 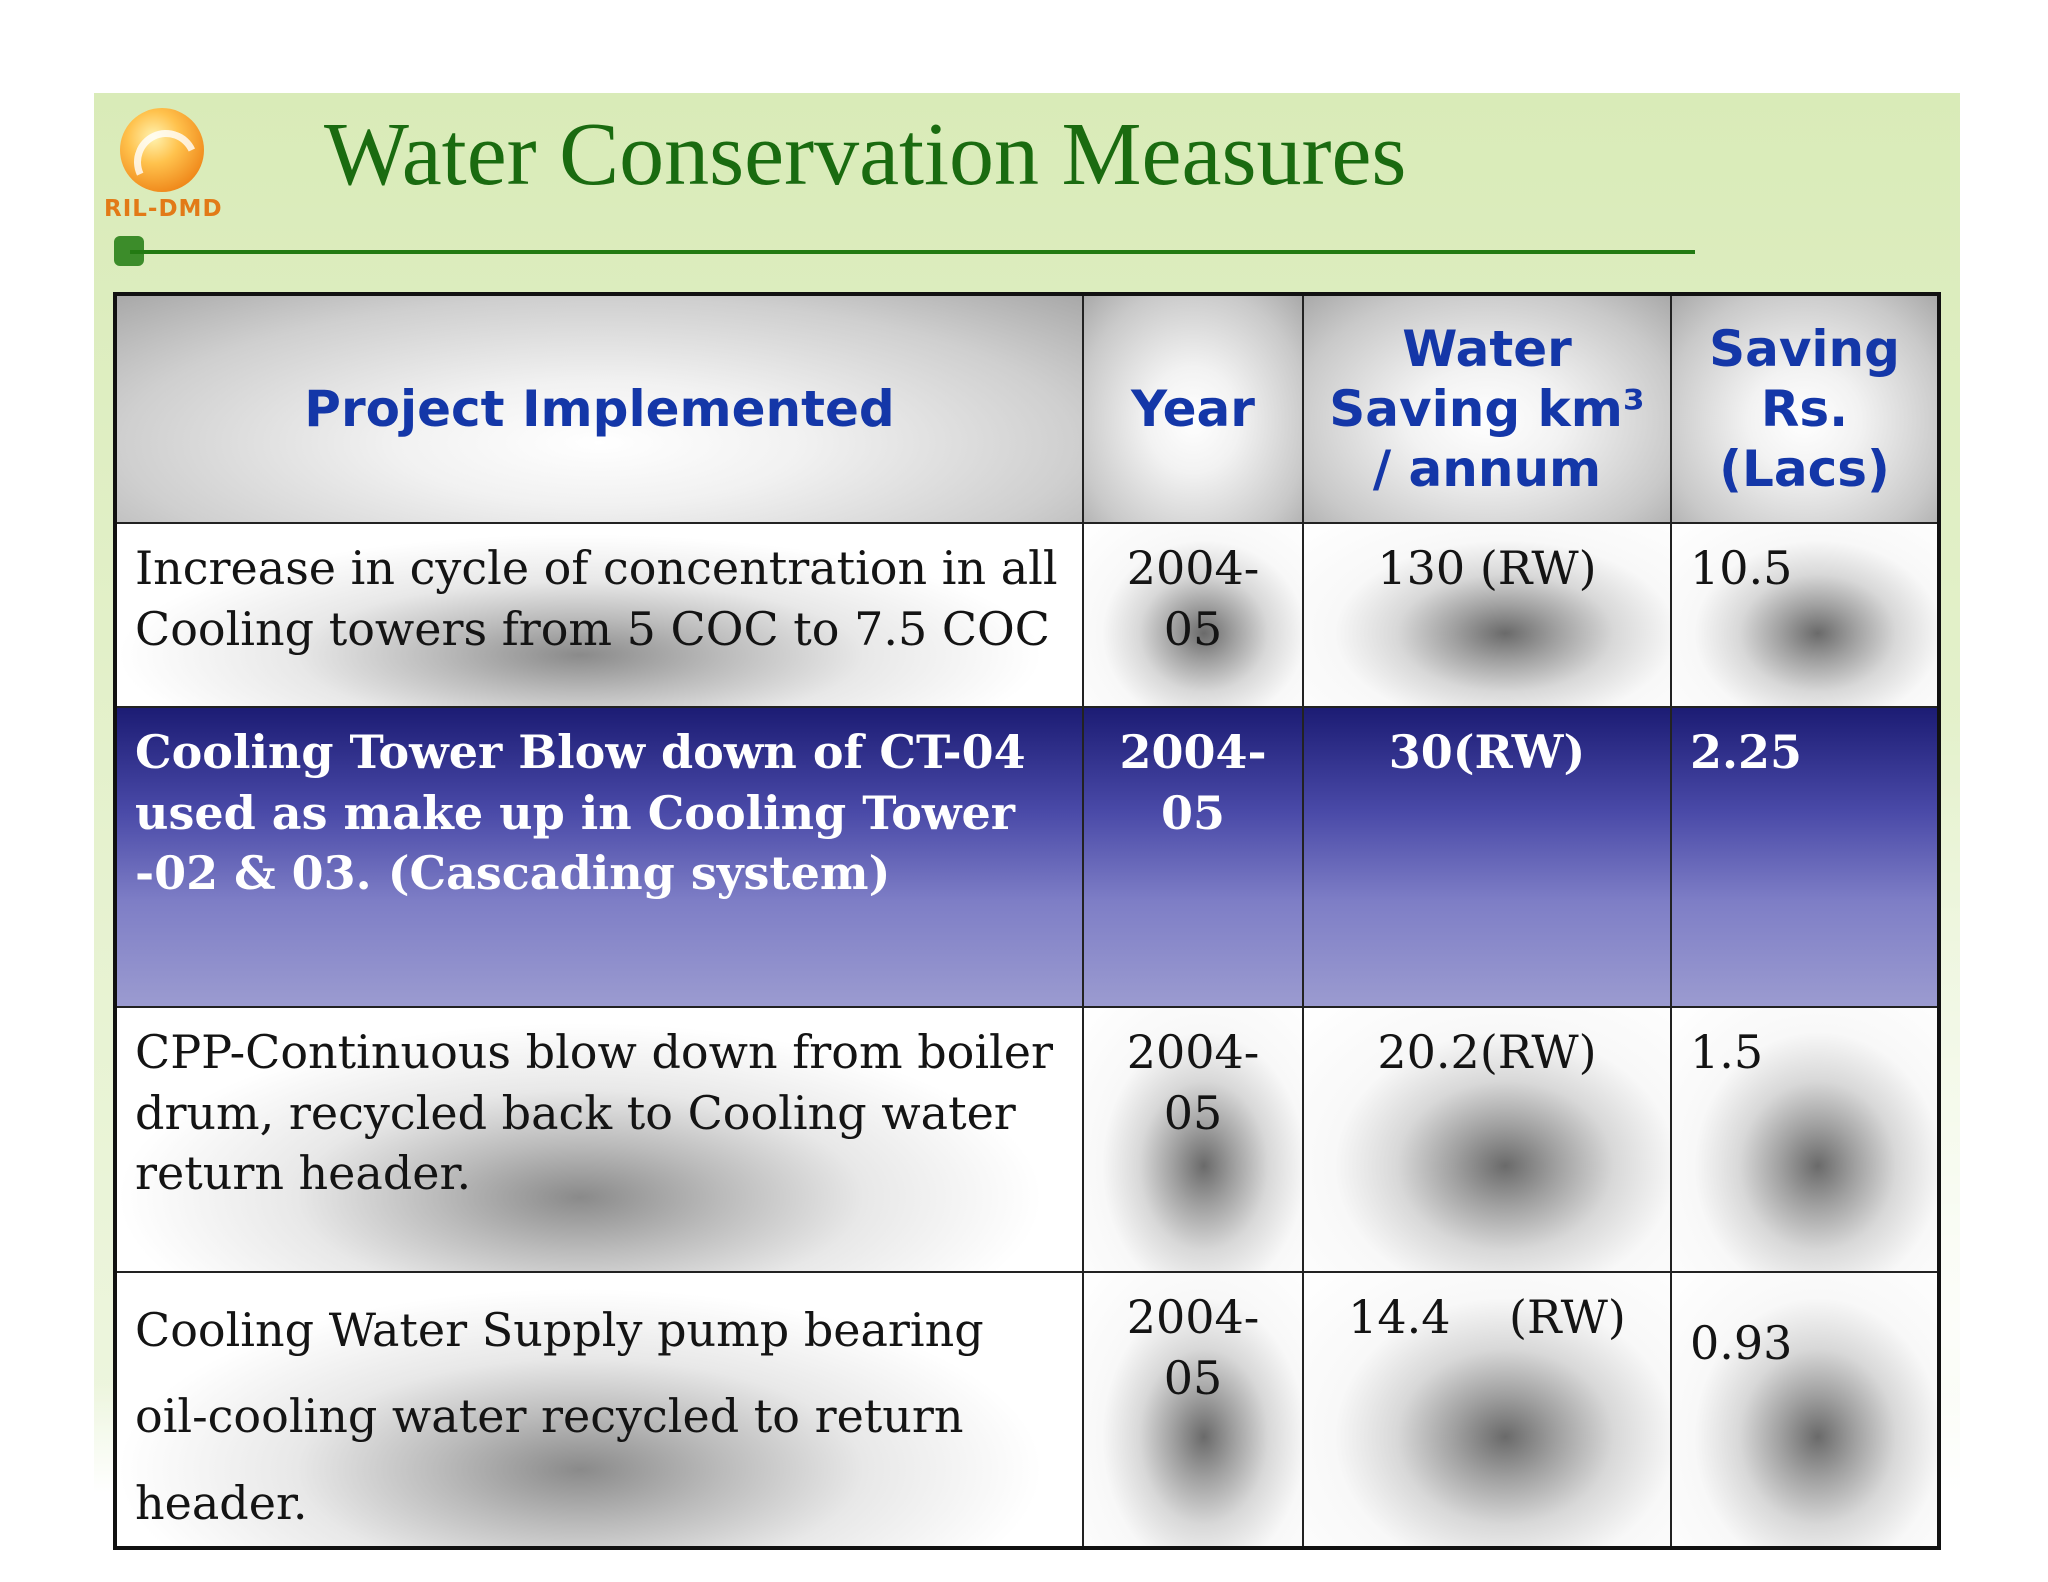 What do you see at coordinates (865, 154) in the screenshot?
I see `page-title: Water Conservation Measures` at bounding box center [865, 154].